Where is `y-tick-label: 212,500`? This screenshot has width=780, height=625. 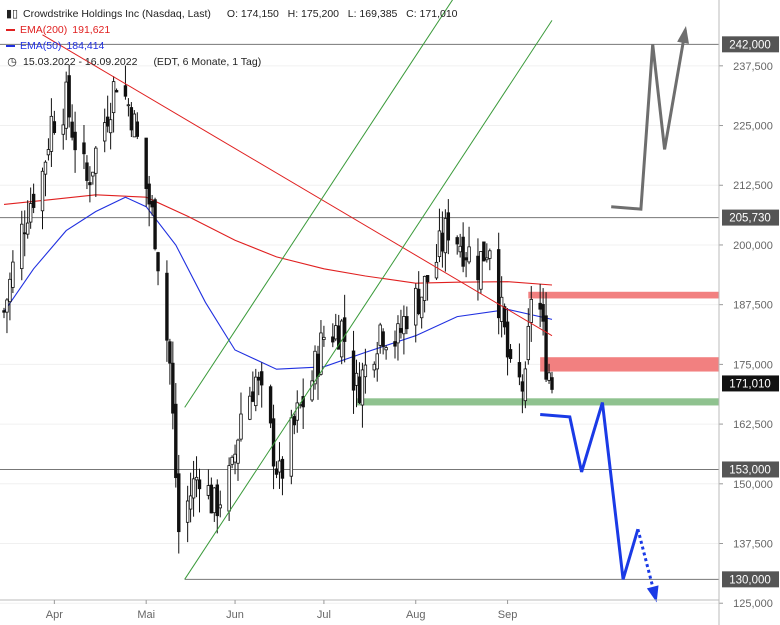 y-tick-label: 212,500 is located at coordinates (753, 186).